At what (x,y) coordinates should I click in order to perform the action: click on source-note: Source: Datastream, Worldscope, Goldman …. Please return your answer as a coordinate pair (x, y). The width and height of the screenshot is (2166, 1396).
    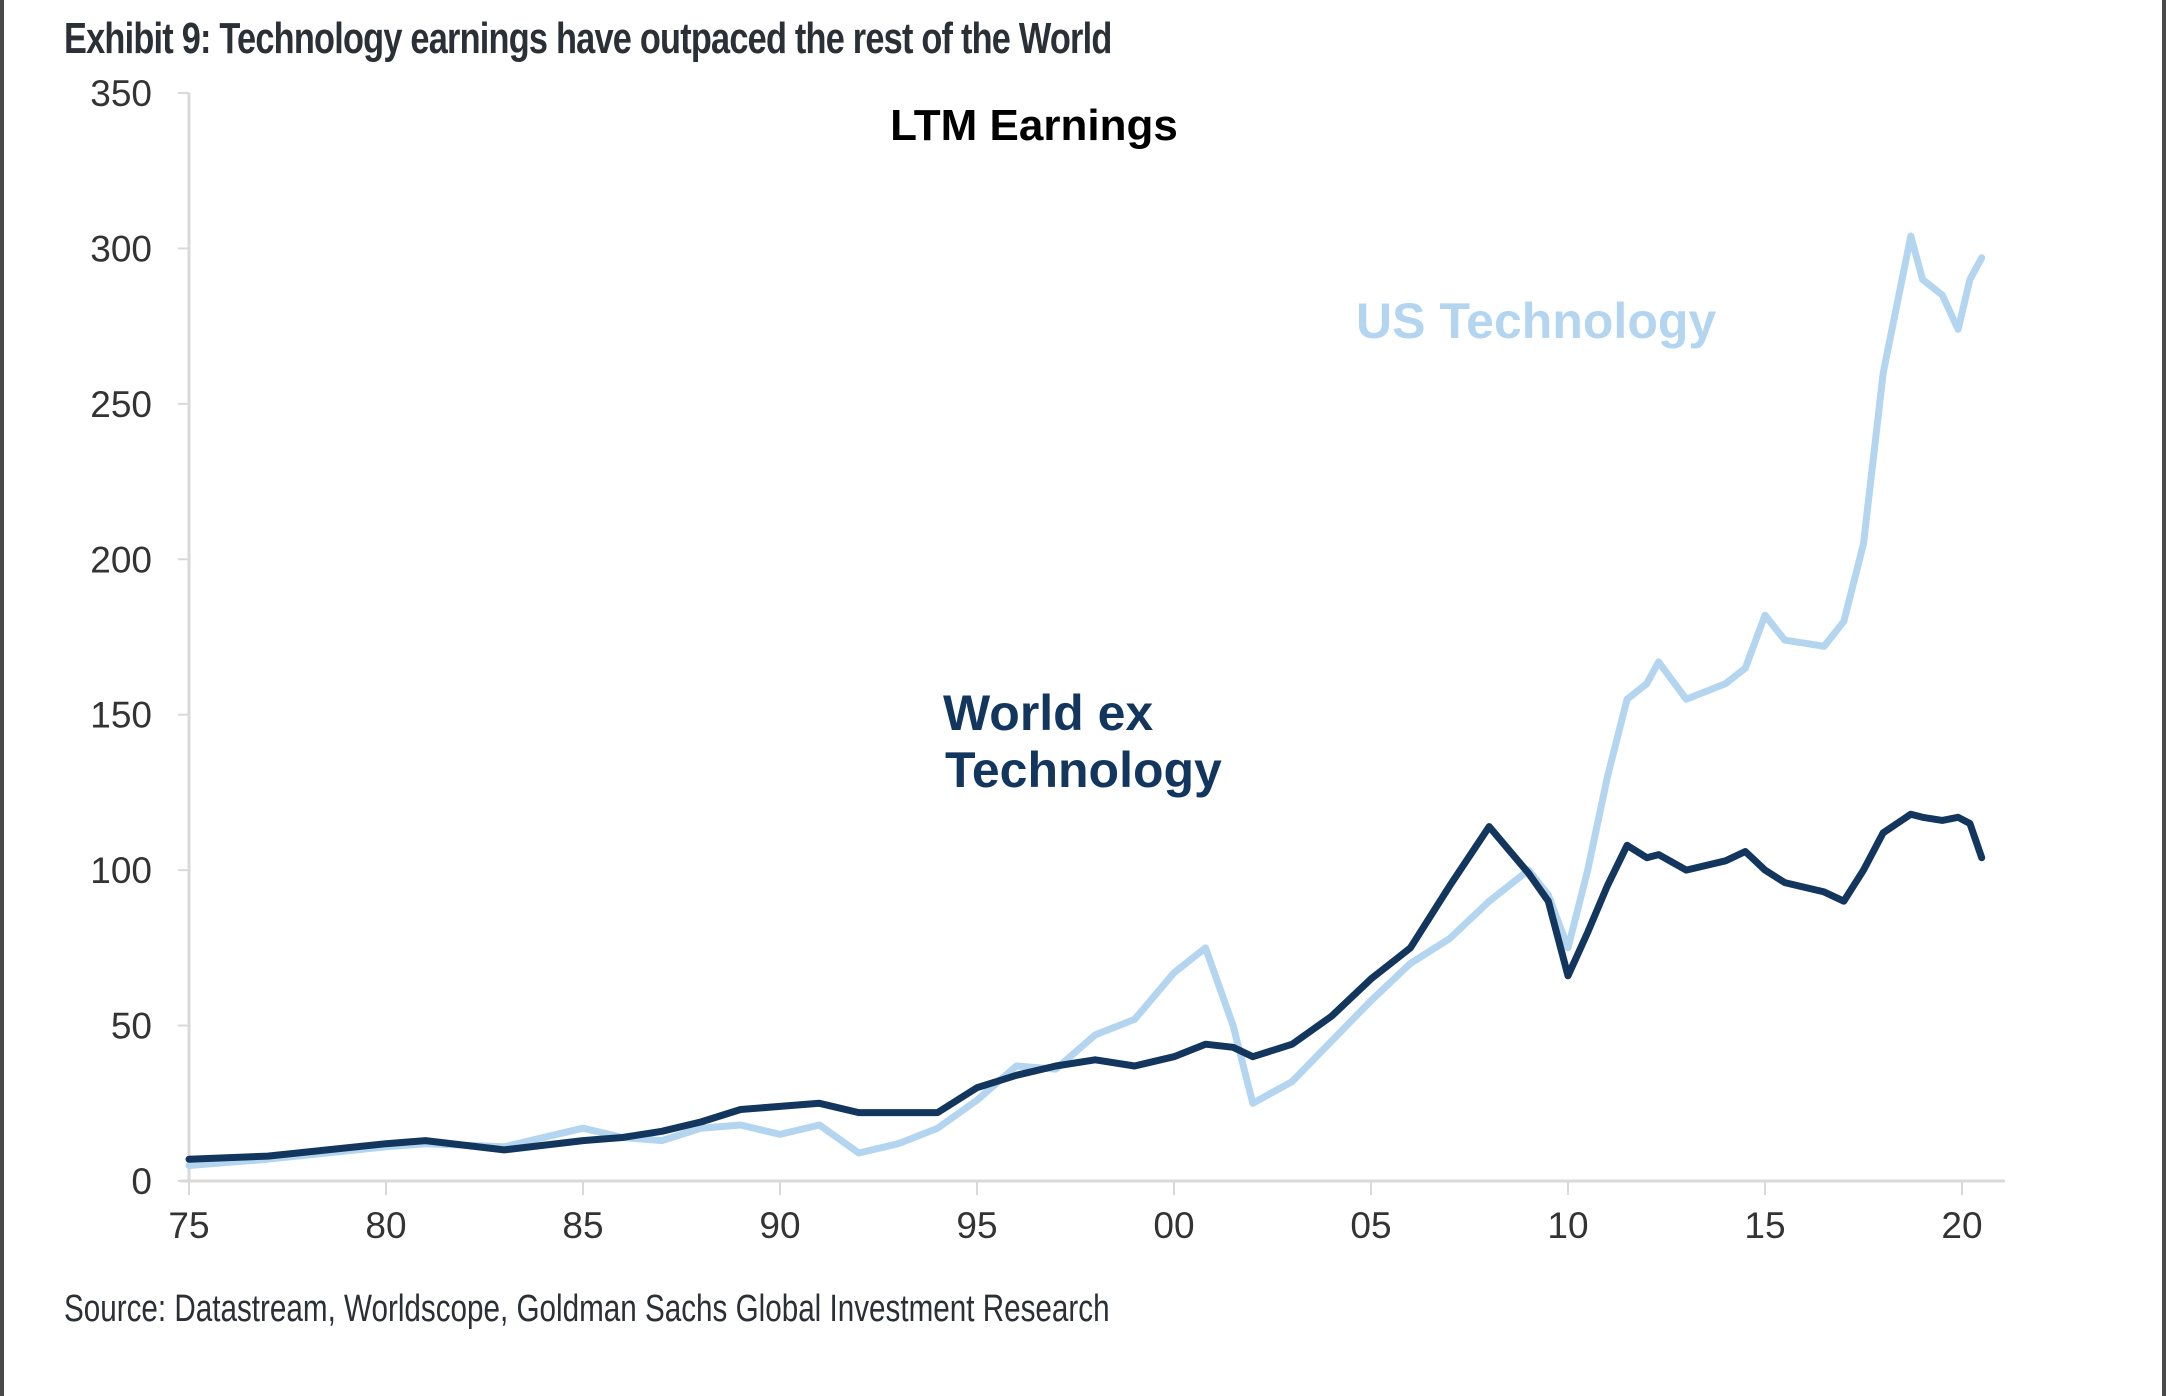
    Looking at the image, I should click on (587, 1309).